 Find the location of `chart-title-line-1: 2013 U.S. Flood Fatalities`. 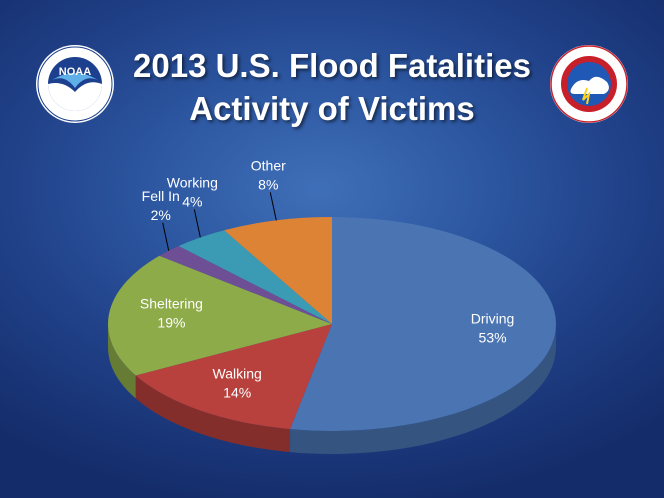

chart-title-line-1: 2013 U.S. Flood Fatalities is located at coordinates (332, 65).